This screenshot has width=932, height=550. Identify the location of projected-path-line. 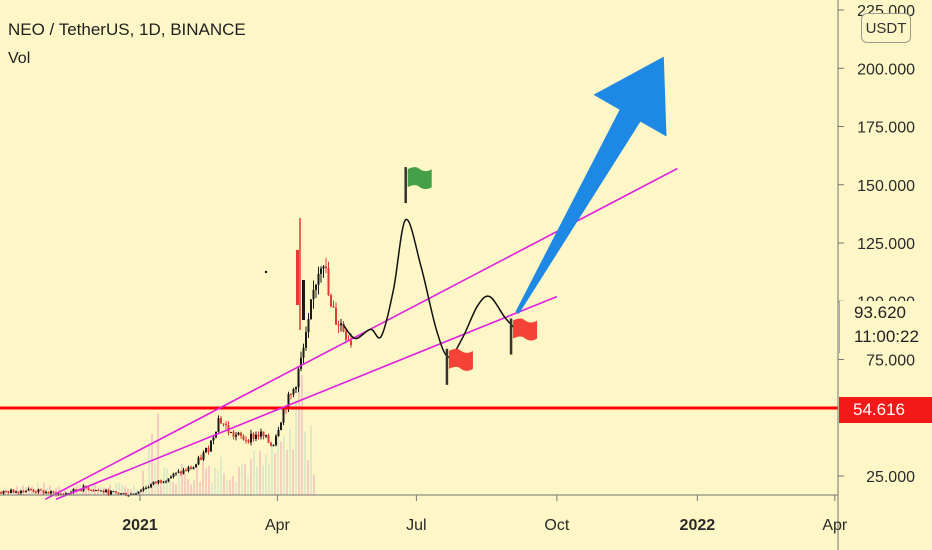
(429, 288).